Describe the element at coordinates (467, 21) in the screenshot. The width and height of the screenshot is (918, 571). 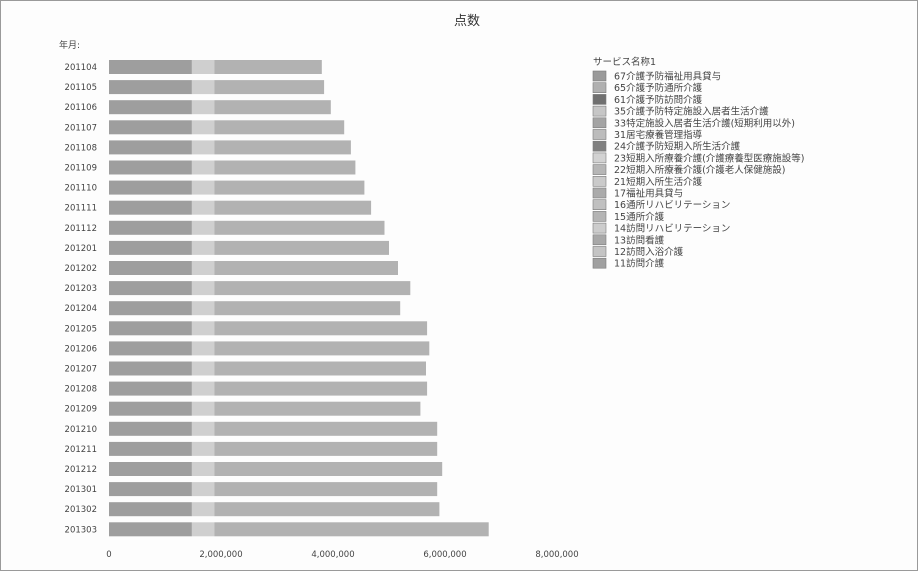
I see `chart-title: 点数` at that location.